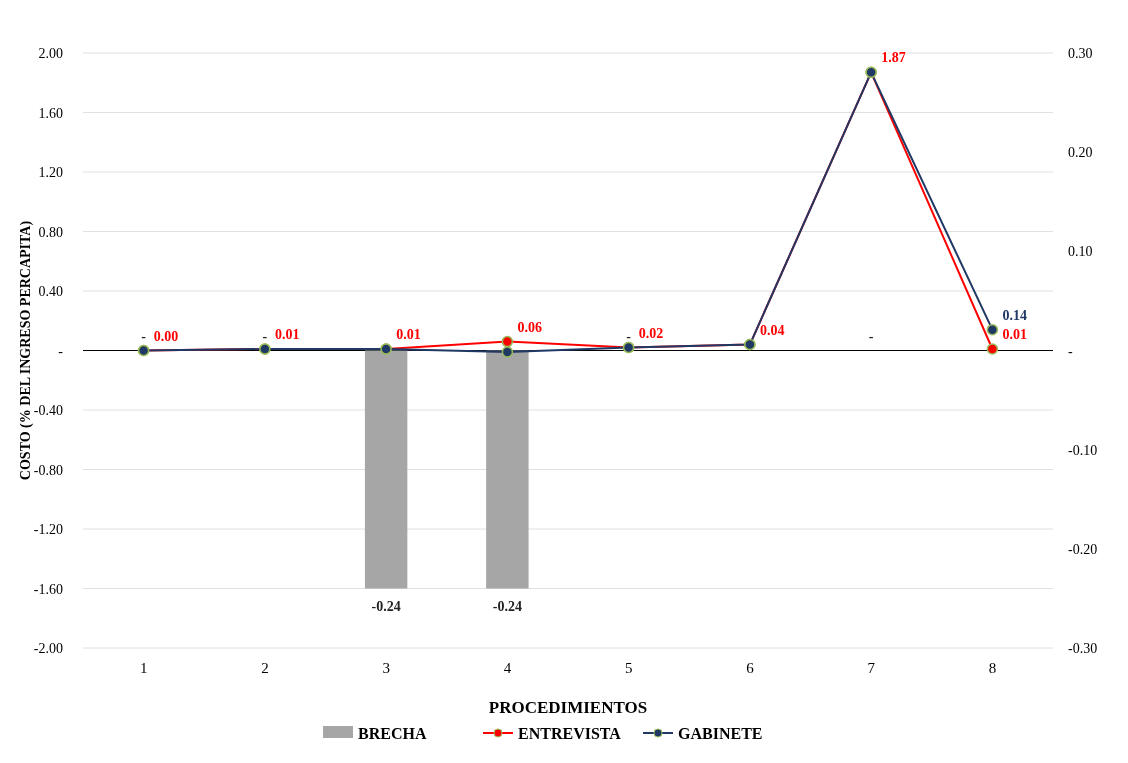 The image size is (1128, 763). I want to click on y-tick-label: -1.60, so click(48, 589).